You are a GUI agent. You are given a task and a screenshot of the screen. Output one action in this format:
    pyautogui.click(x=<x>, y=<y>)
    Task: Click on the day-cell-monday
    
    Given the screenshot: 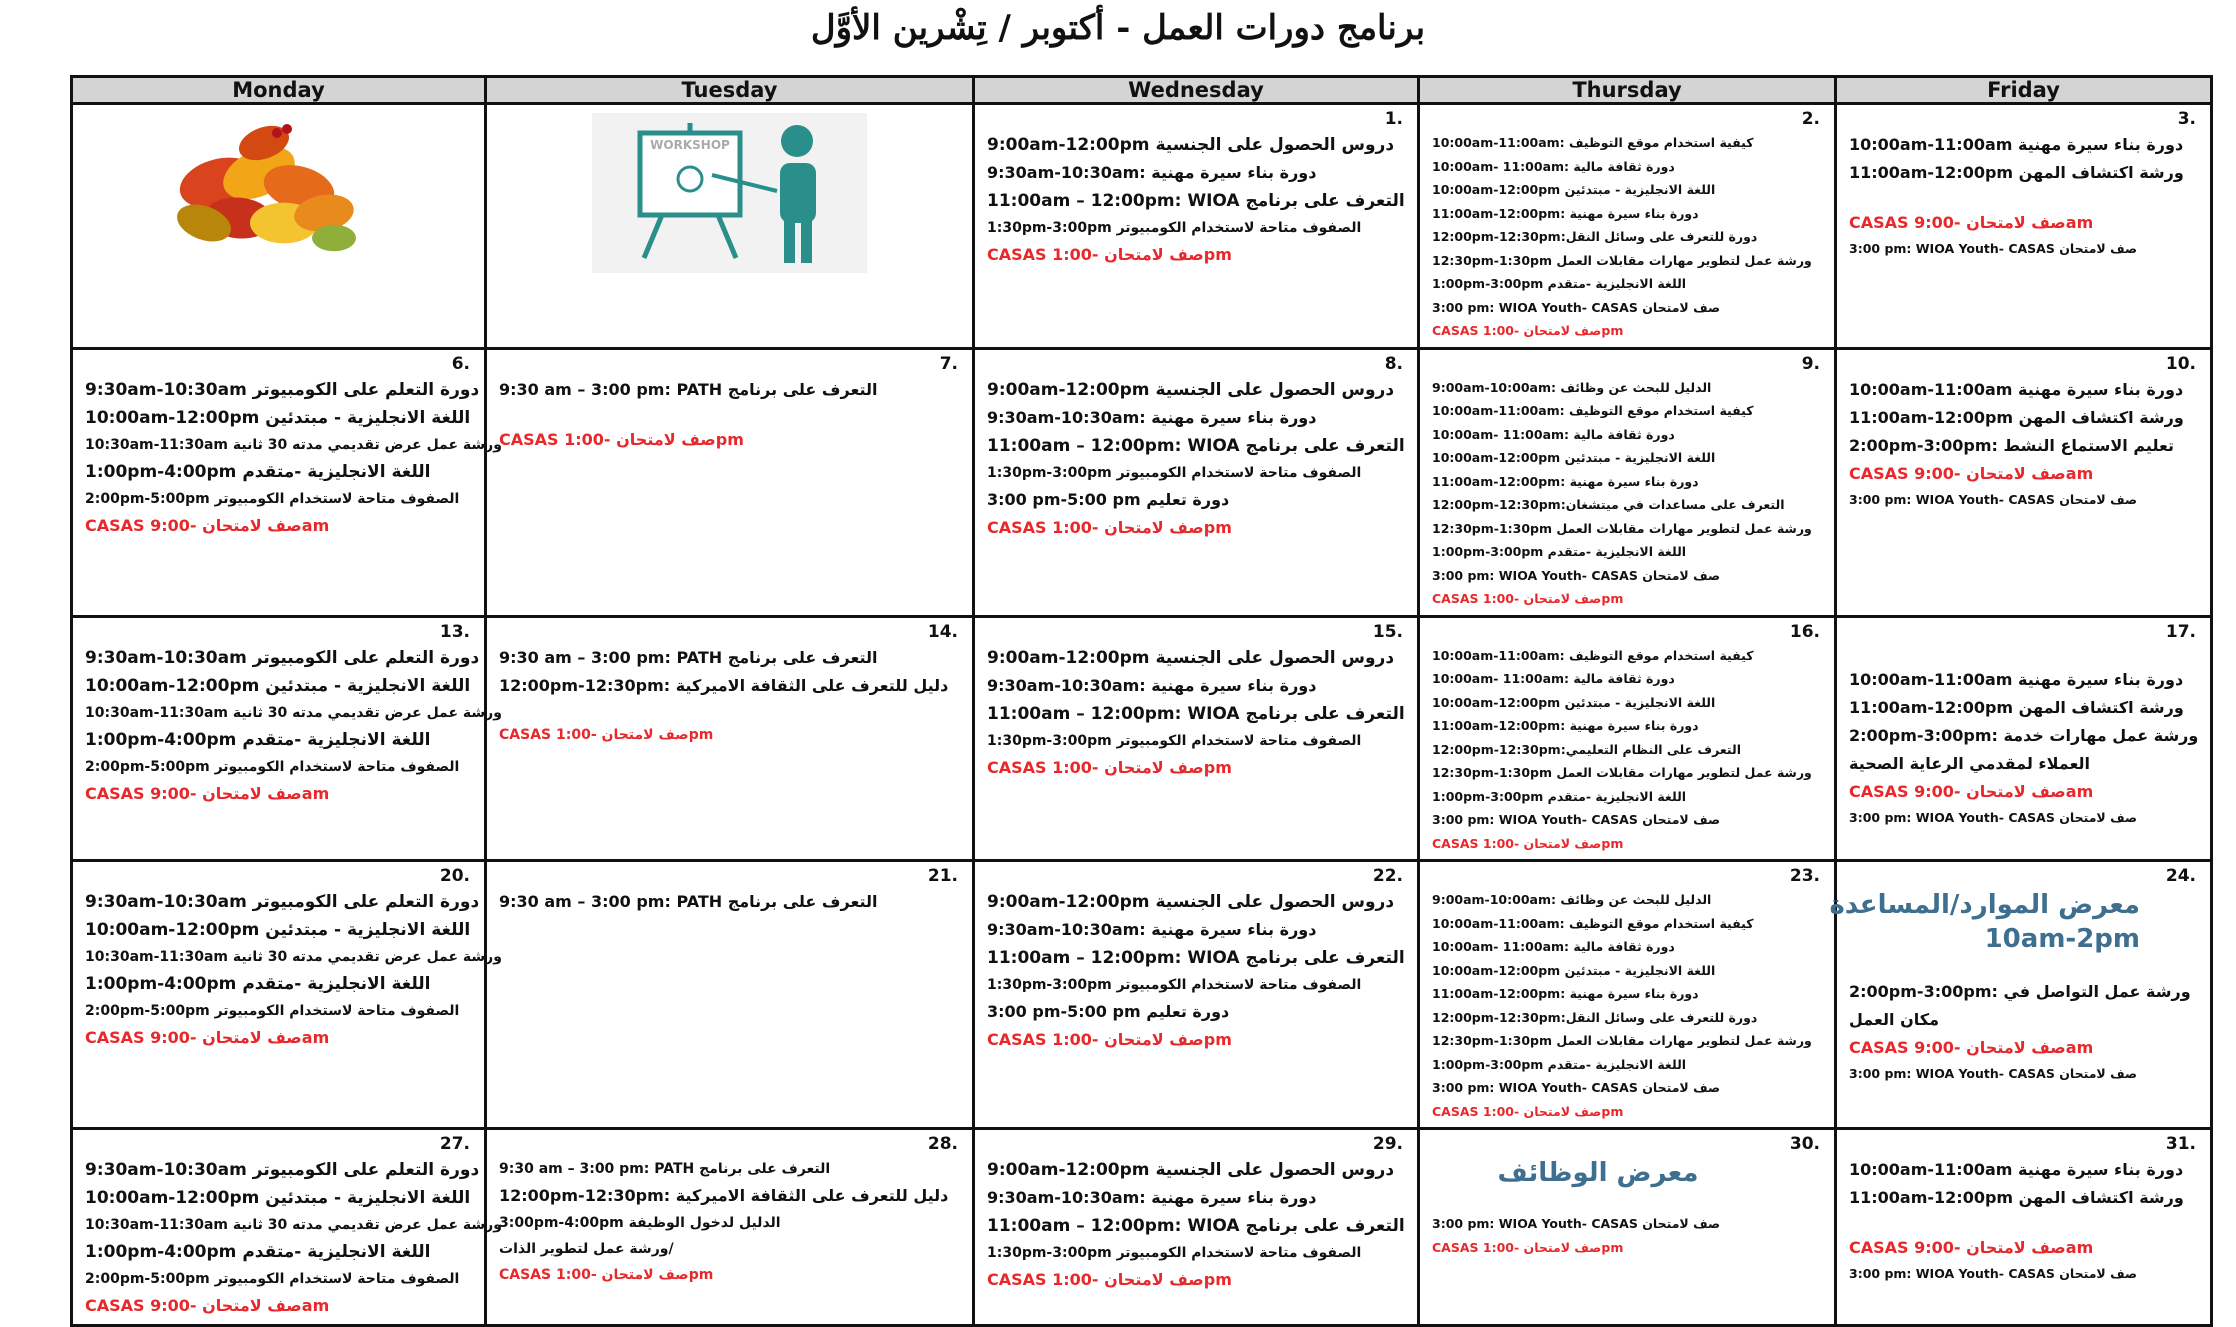 What is the action you would take?
    pyautogui.click(x=278, y=226)
    